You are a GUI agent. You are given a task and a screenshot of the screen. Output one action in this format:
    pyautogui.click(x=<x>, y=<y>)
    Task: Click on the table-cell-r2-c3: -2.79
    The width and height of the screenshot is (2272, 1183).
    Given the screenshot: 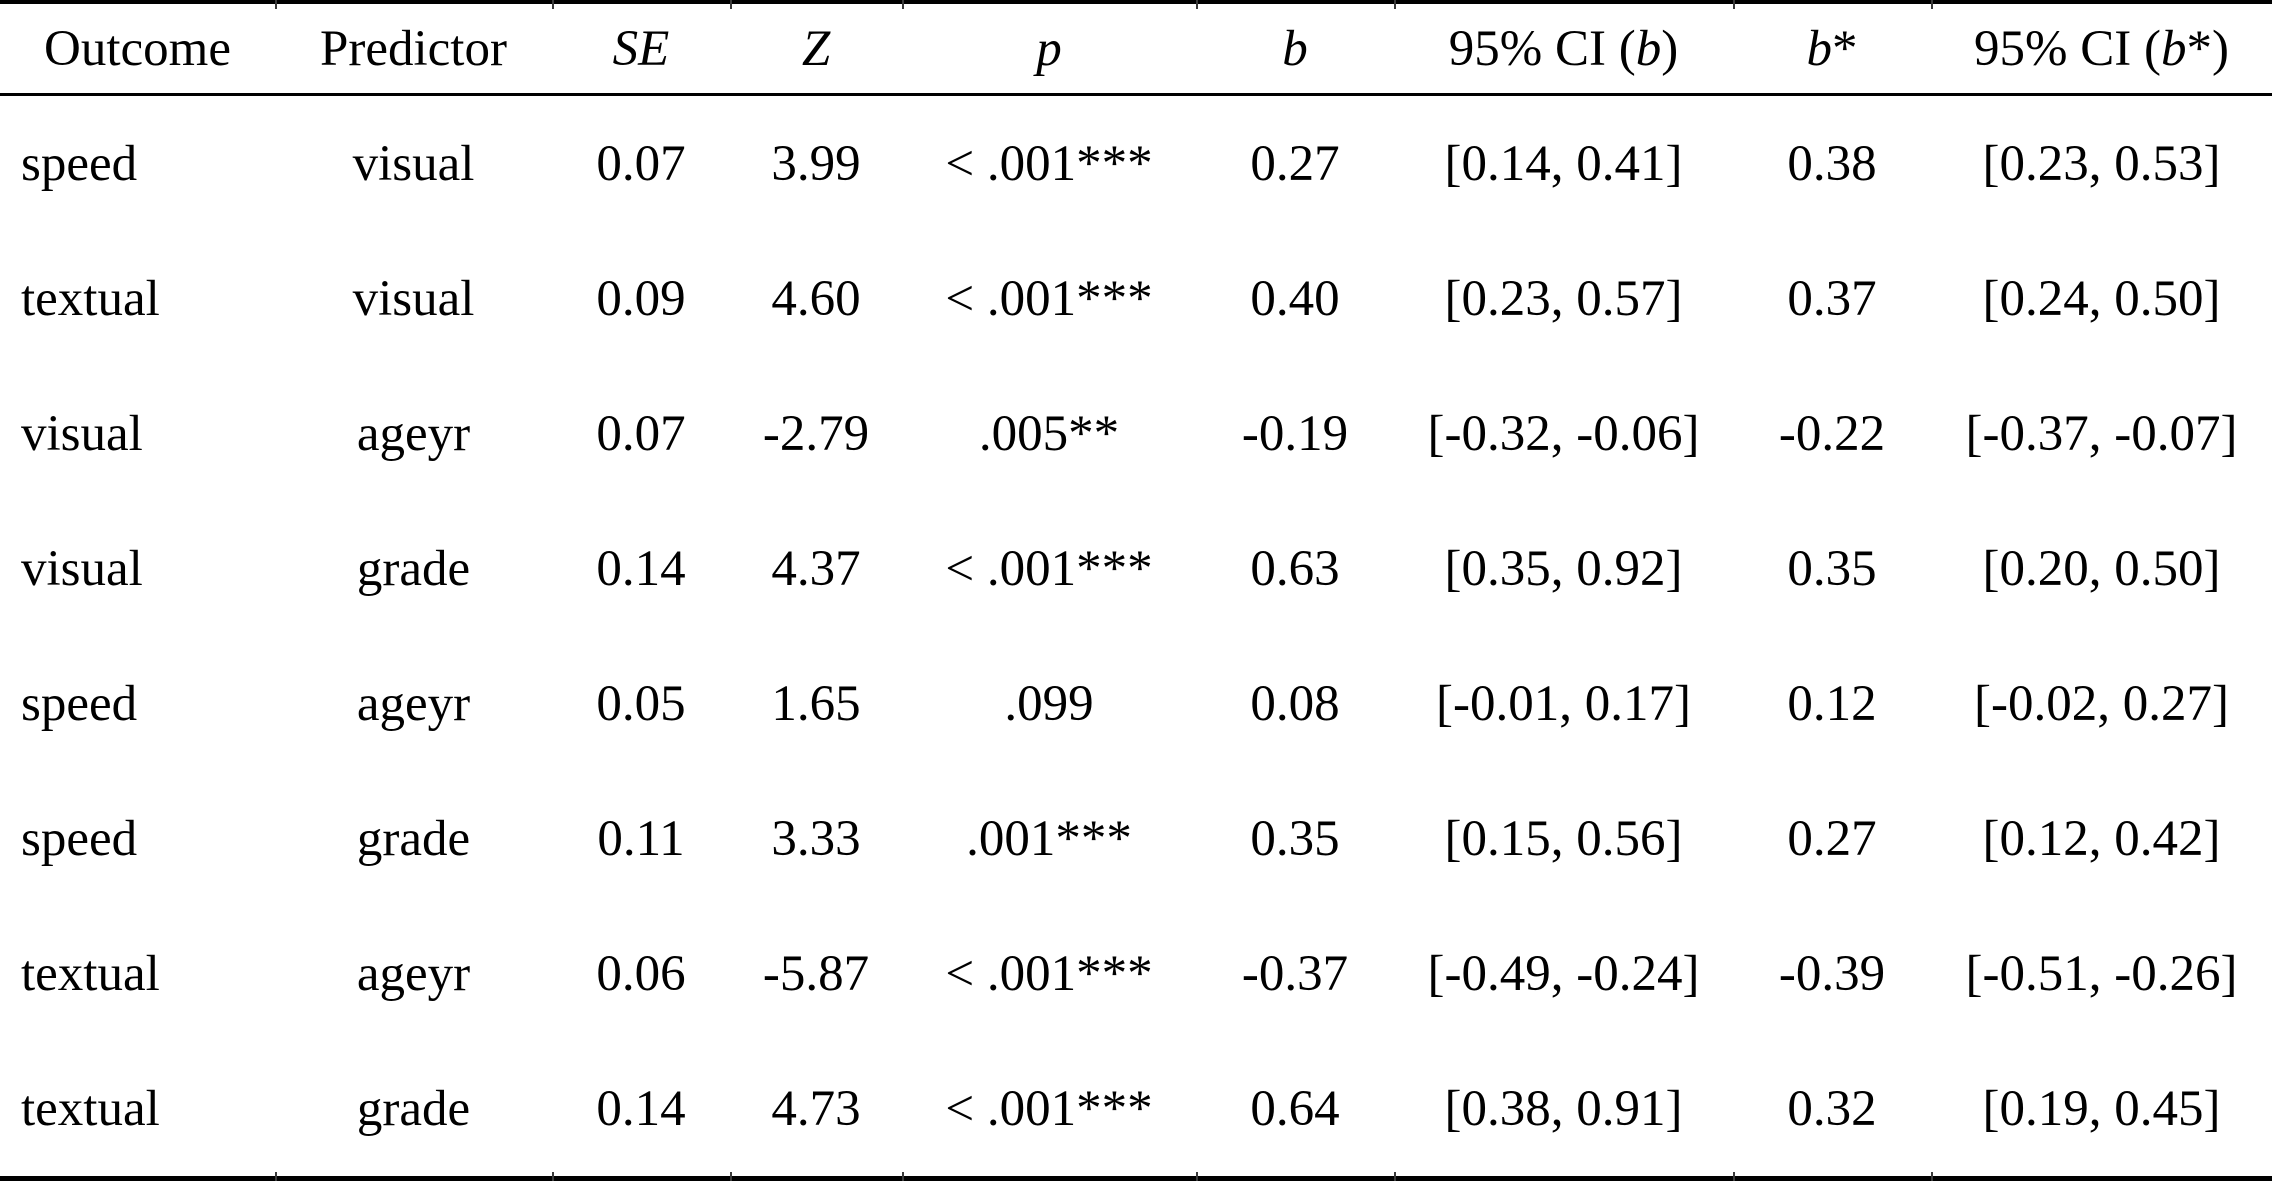 What is the action you would take?
    pyautogui.click(x=816, y=433)
    